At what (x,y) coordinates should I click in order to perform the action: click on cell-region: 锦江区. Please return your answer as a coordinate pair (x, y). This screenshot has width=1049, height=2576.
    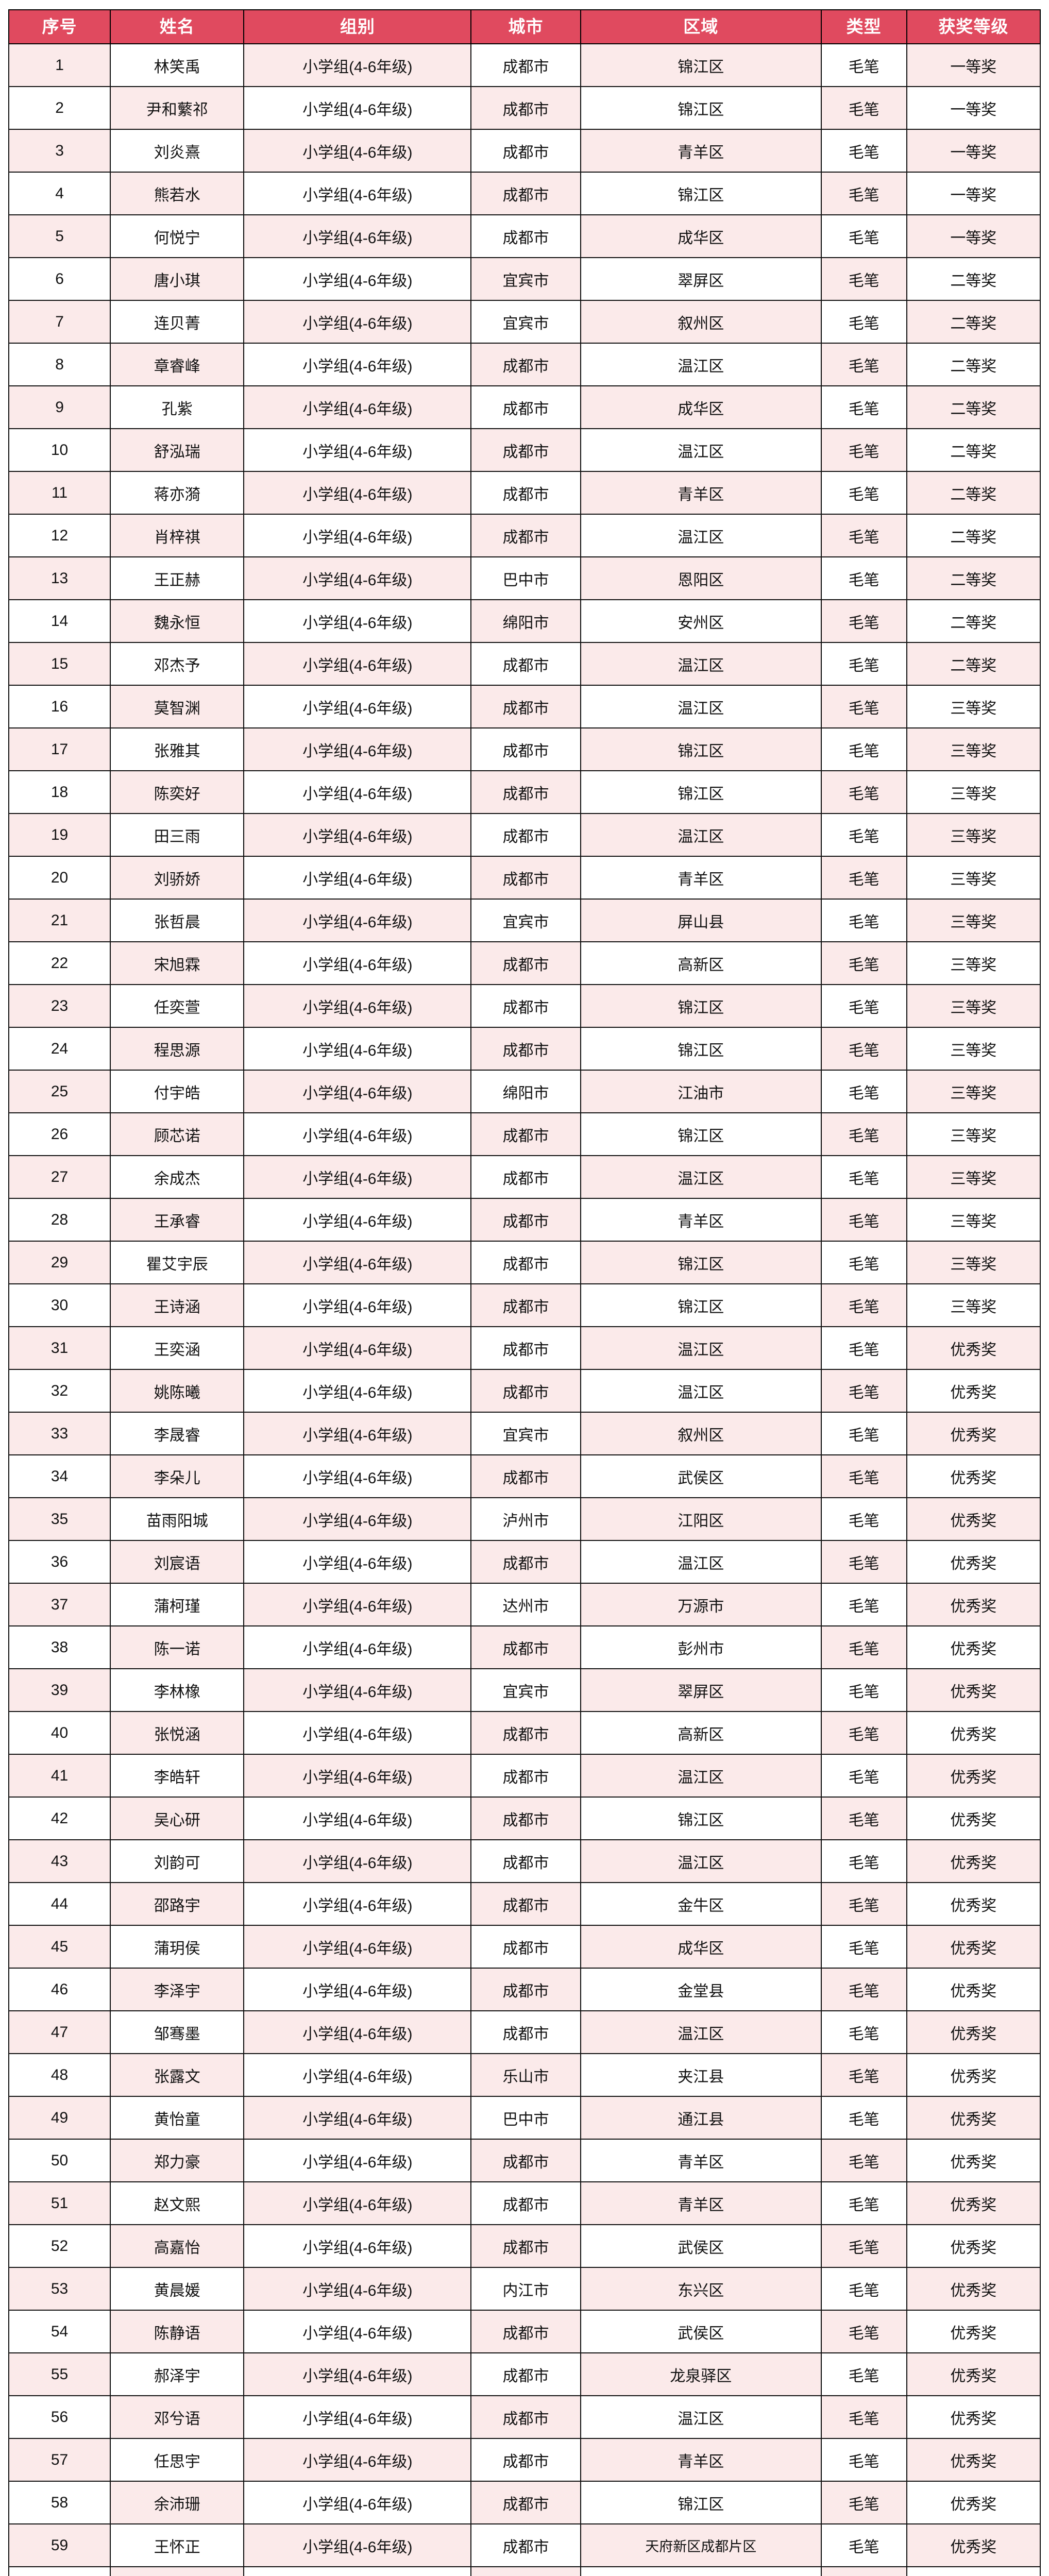
    Looking at the image, I should click on (701, 1006).